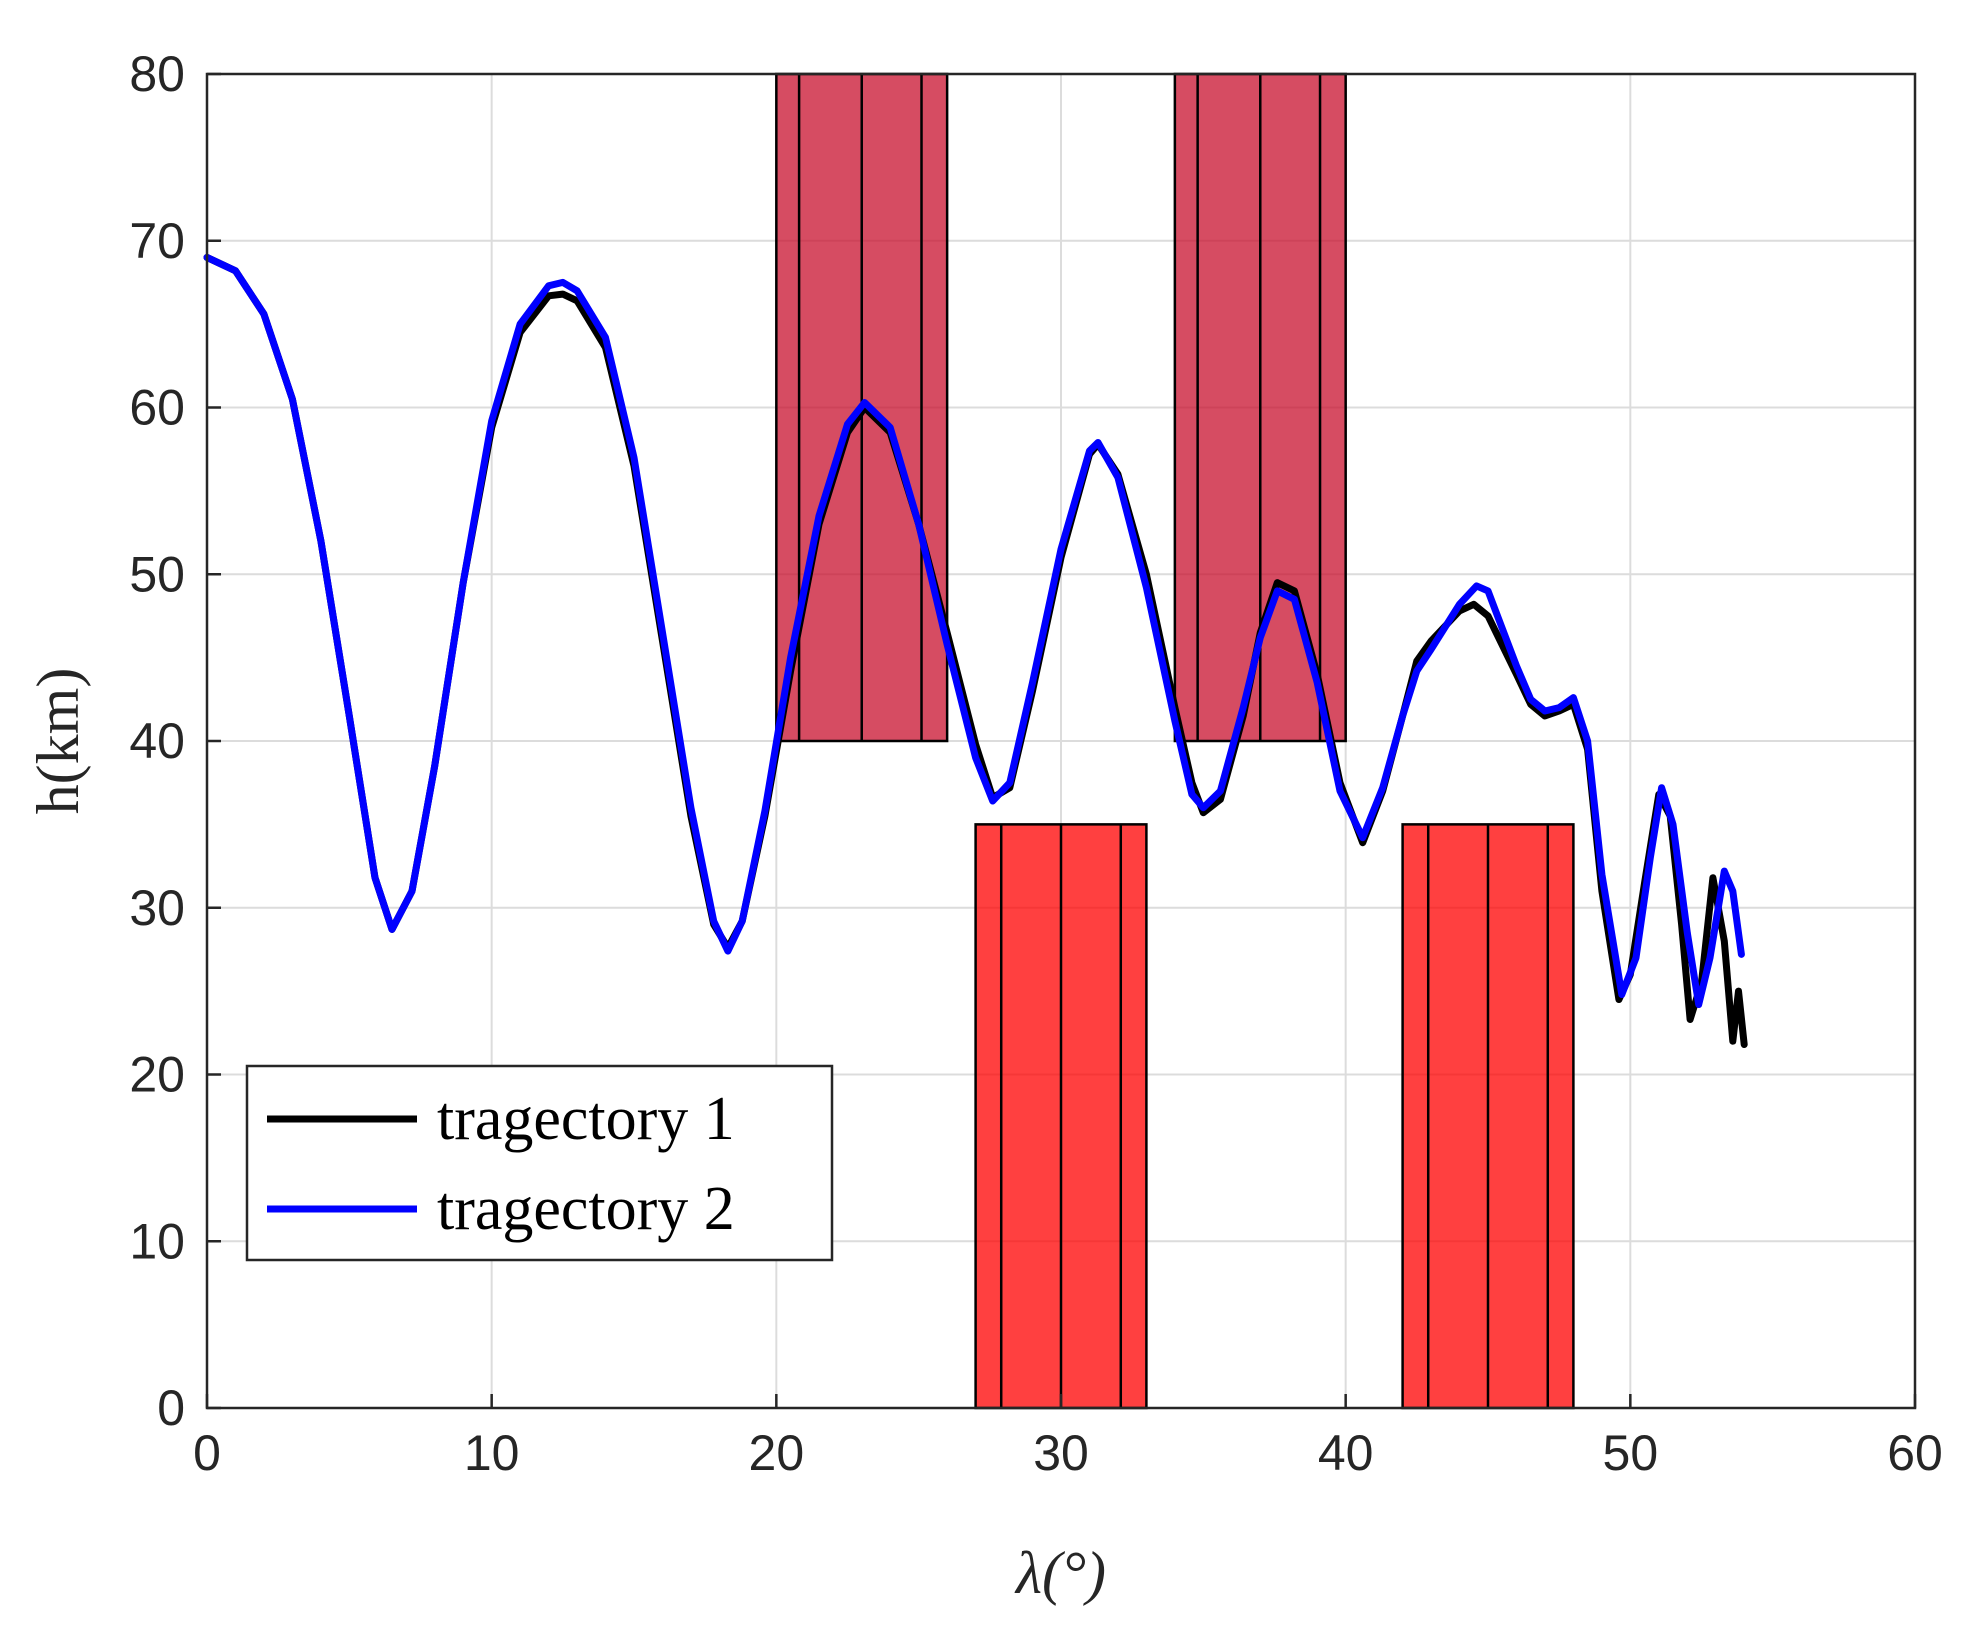 The height and width of the screenshot is (1640, 1984). What do you see at coordinates (157, 574) in the screenshot?
I see `y-tick-label: 50` at bounding box center [157, 574].